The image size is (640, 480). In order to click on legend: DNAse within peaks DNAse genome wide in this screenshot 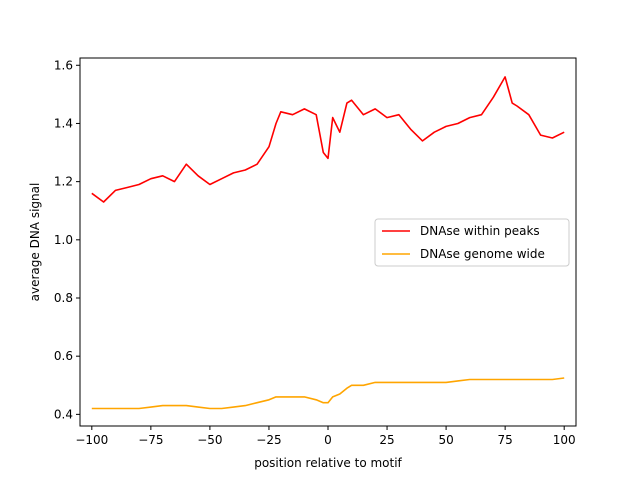, I will do `click(472, 242)`.